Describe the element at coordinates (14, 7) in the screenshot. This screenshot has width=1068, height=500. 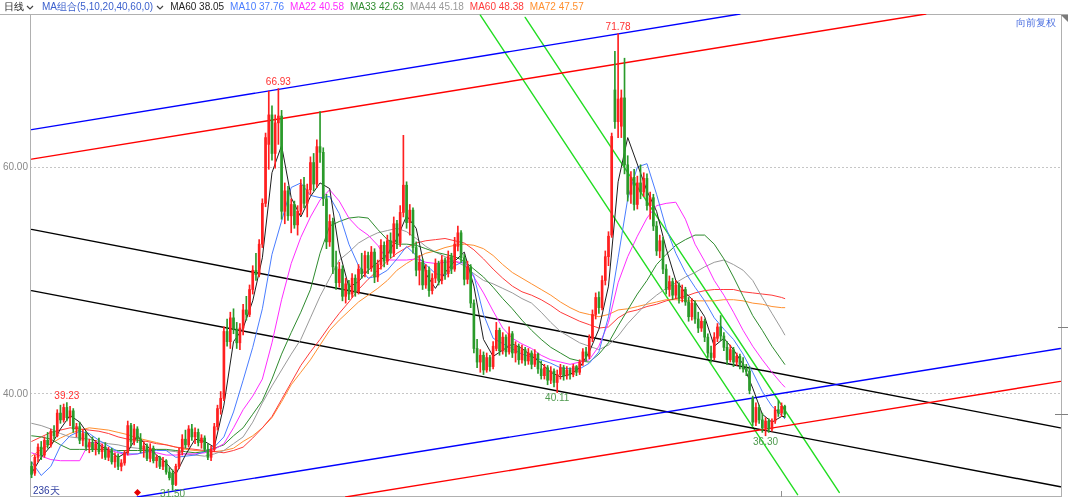
I see `text: 日线` at that location.